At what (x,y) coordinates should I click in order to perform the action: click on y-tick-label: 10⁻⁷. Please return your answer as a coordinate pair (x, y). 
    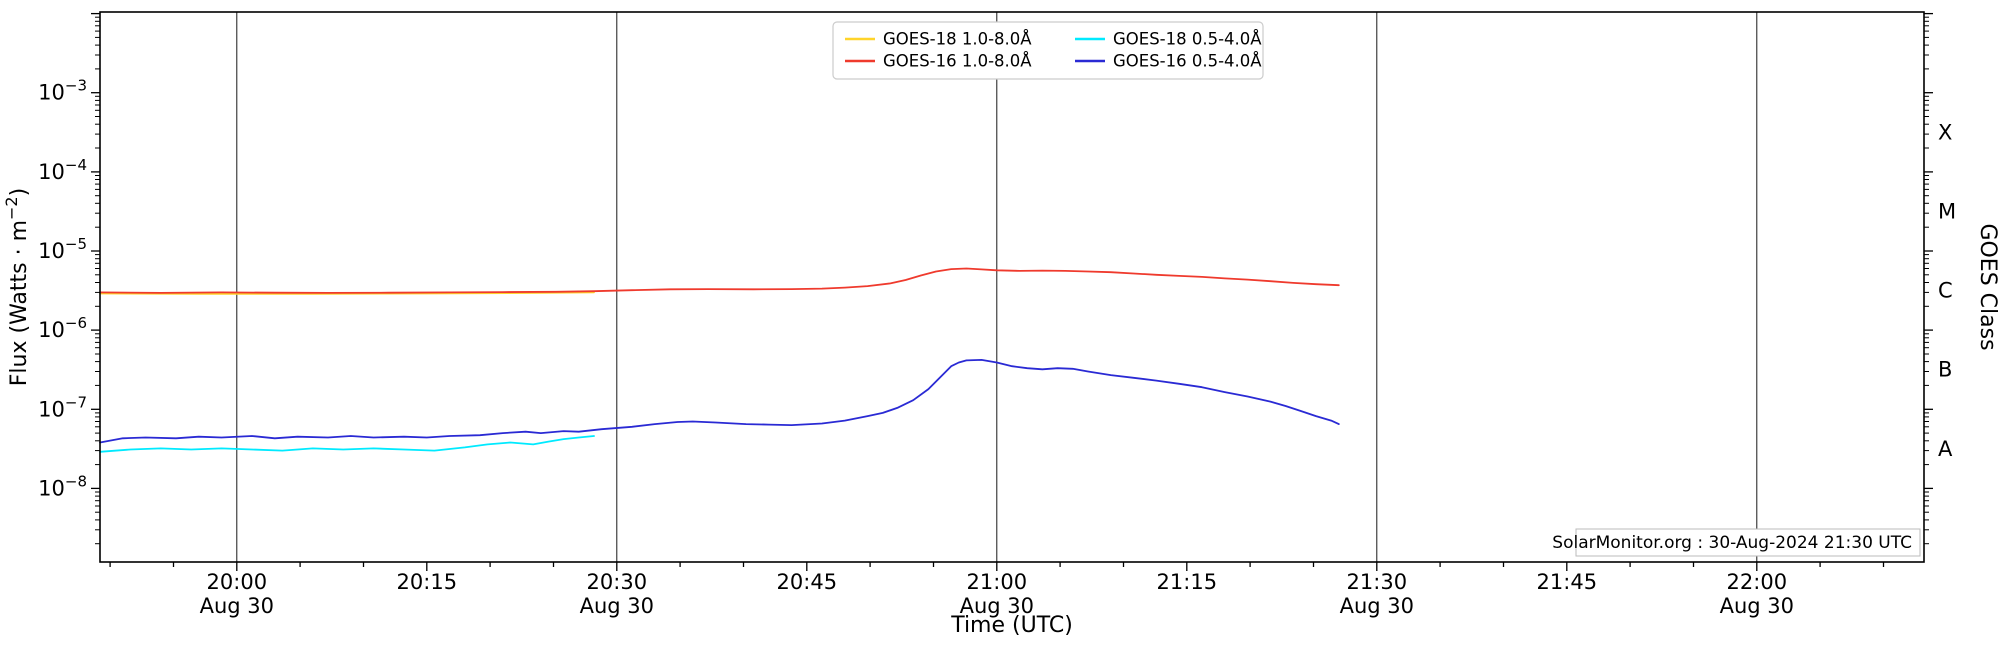
    Looking at the image, I should click on (62, 407).